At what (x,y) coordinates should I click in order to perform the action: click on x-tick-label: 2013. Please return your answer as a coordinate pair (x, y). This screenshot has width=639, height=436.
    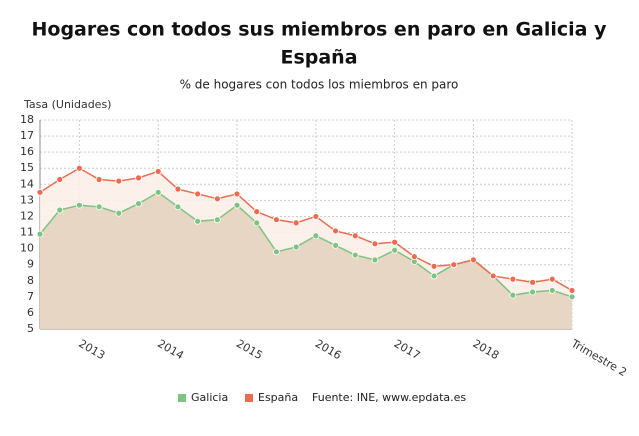
    Looking at the image, I should click on (91, 349).